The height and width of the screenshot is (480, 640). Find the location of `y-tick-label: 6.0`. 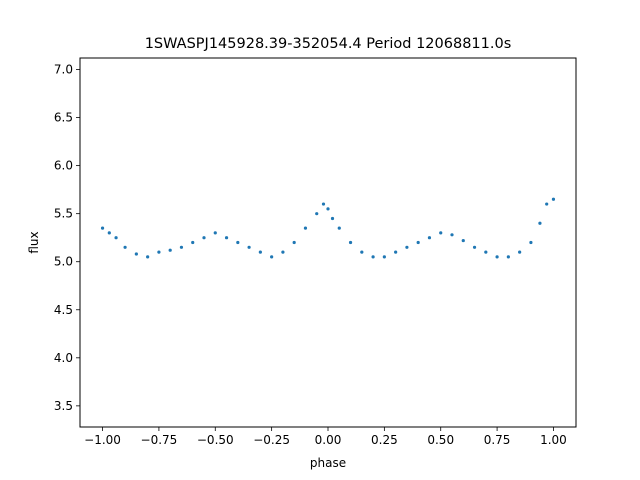

y-tick-label: 6.0 is located at coordinates (63, 166).